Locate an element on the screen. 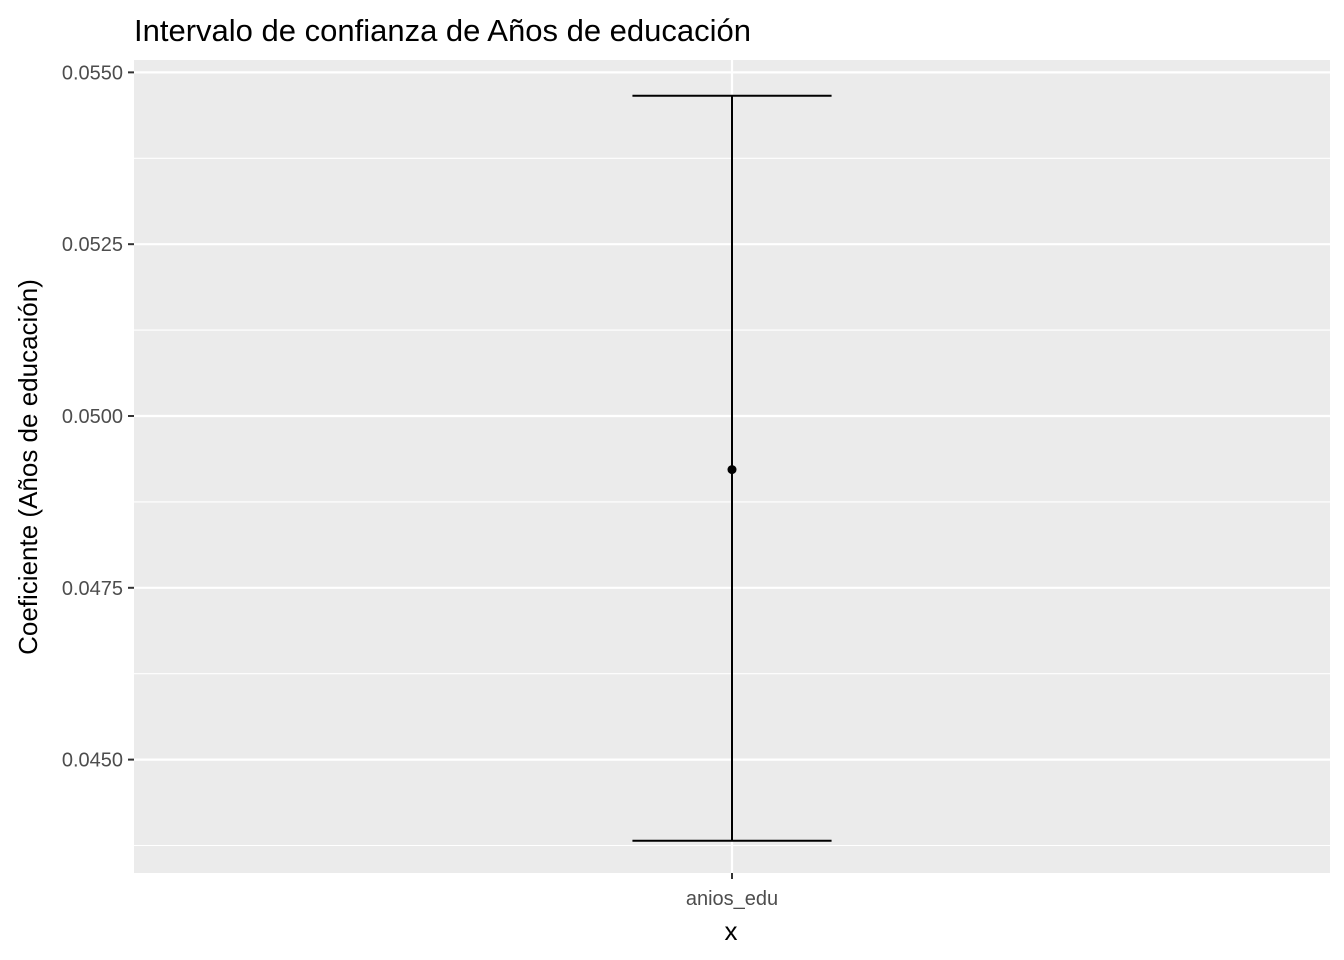 The height and width of the screenshot is (960, 1344). y-tick-label-3: 0.0525 is located at coordinates (92, 245).